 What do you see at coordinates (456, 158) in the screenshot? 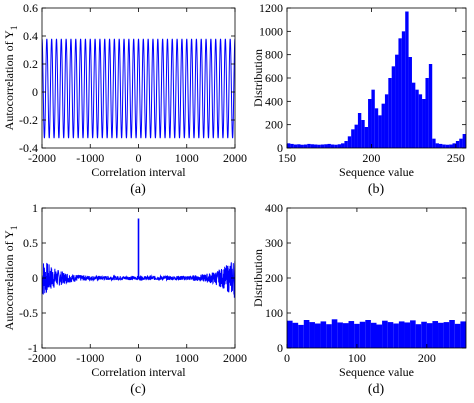
I see `x-tick-label: 250` at bounding box center [456, 158].